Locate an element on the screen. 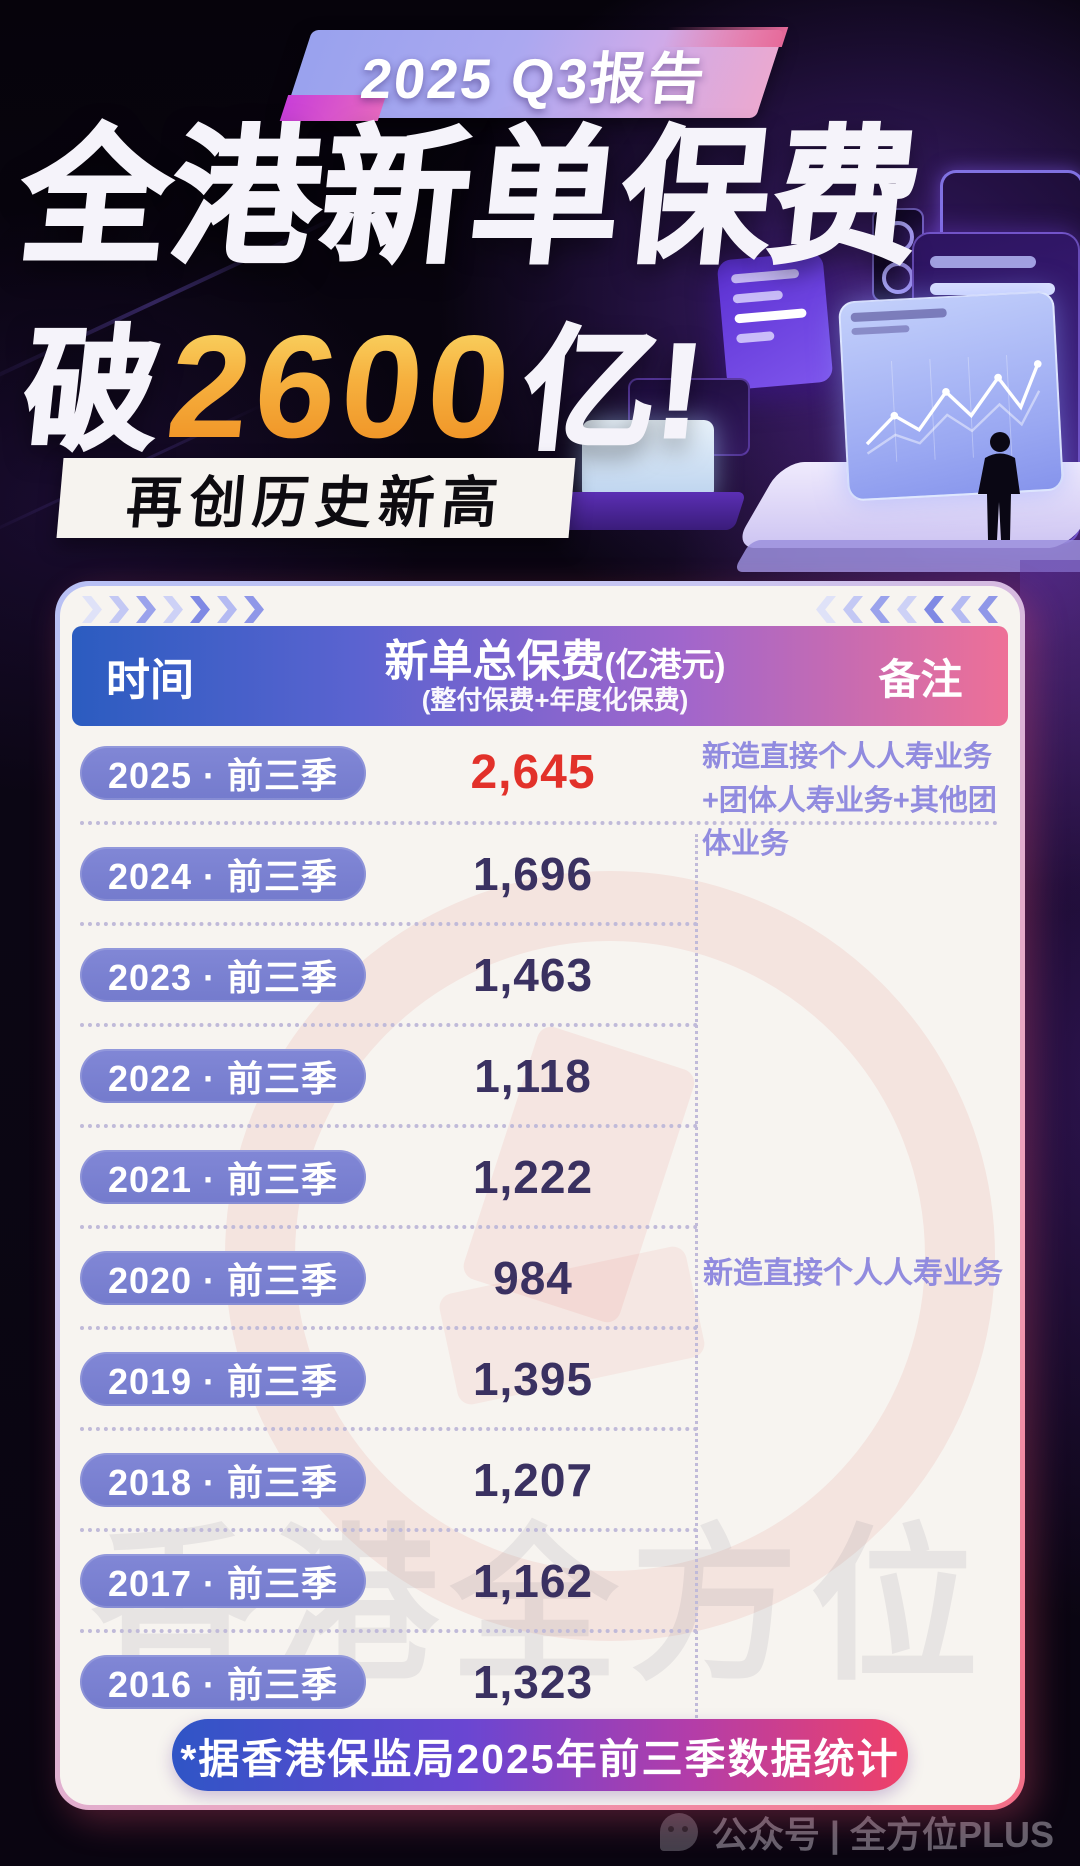 This screenshot has width=1080, height=1866. premium-value: 1,395 is located at coordinates (533, 1378).